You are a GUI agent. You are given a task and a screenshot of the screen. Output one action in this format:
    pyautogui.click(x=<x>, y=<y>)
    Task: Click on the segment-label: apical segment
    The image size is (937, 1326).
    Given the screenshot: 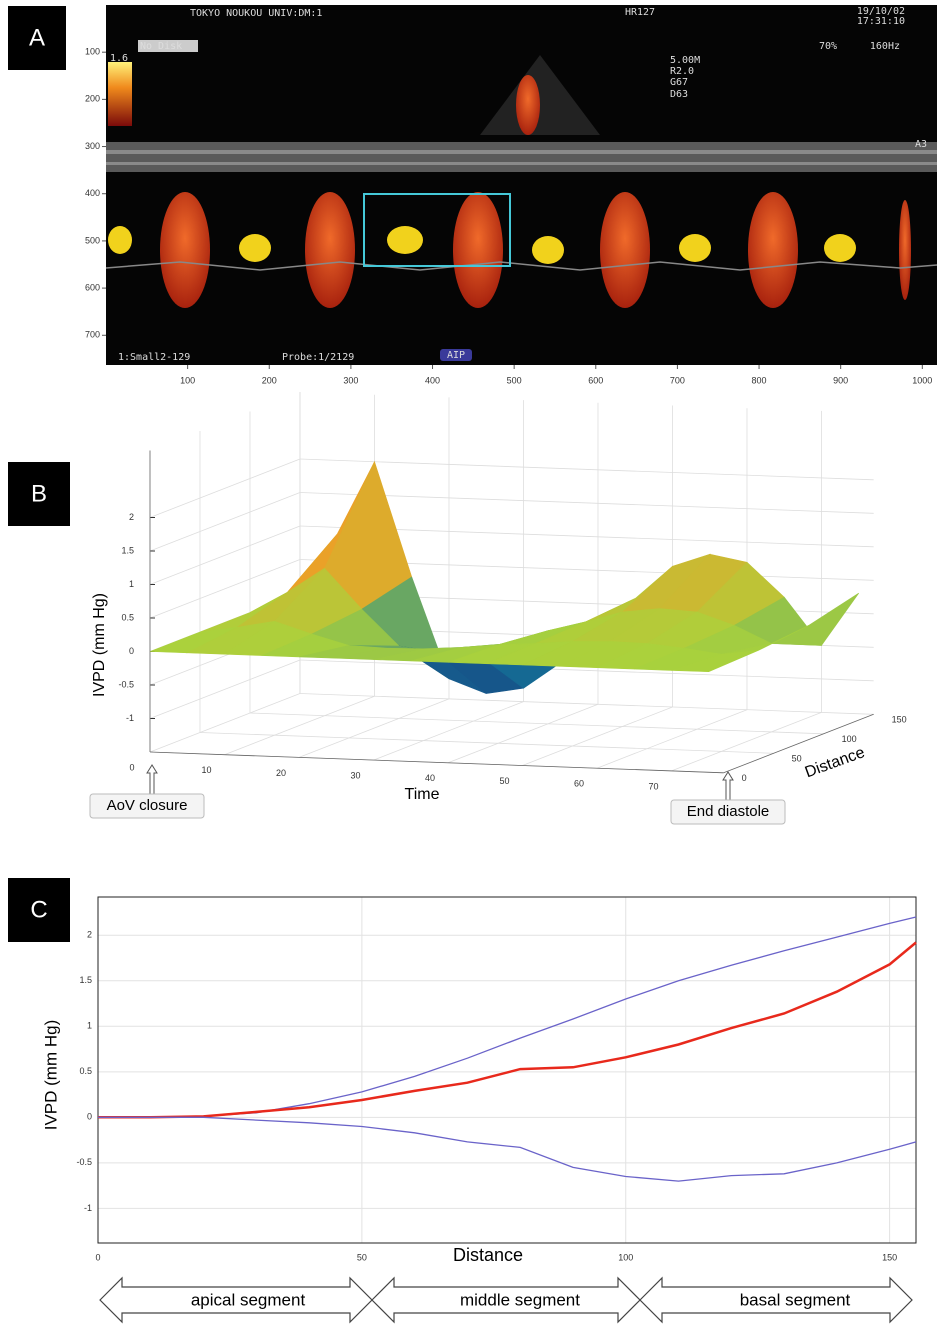 What is the action you would take?
    pyautogui.click(x=248, y=1299)
    